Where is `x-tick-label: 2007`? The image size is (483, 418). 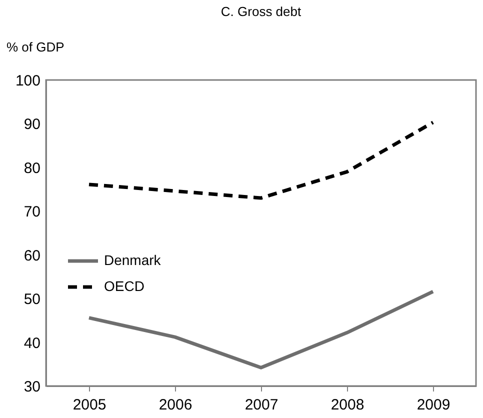 x-tick-label: 2007 is located at coordinates (261, 405).